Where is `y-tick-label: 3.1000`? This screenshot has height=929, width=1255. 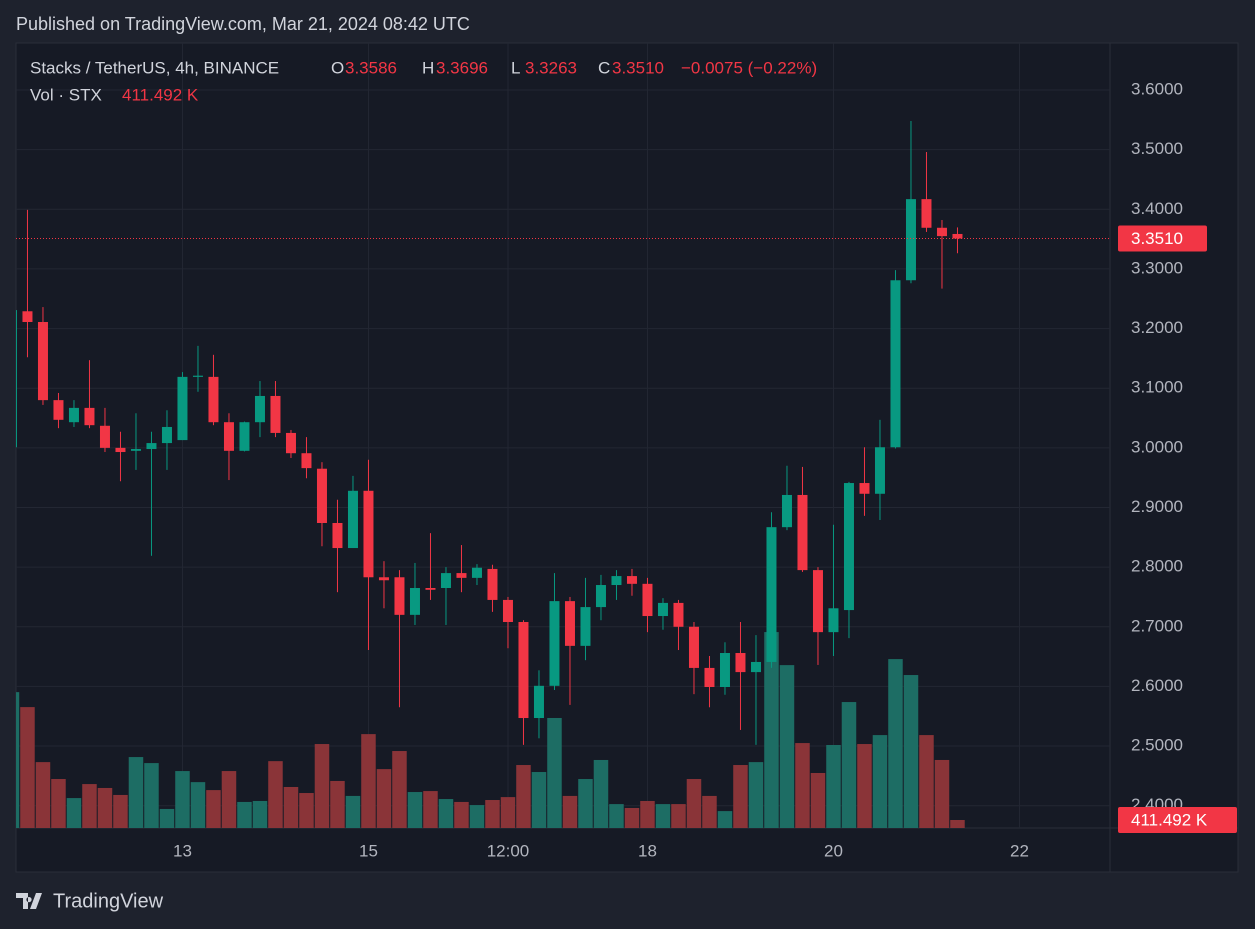 y-tick-label: 3.1000 is located at coordinates (1157, 387).